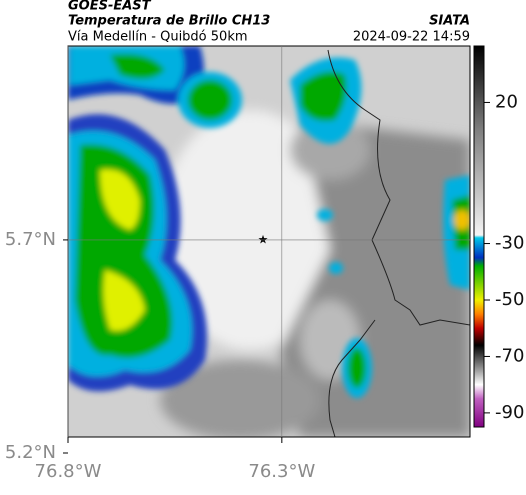 The width and height of the screenshot is (526, 495). What do you see at coordinates (509, 243) in the screenshot?
I see `colorbar-tick-label: -30` at bounding box center [509, 243].